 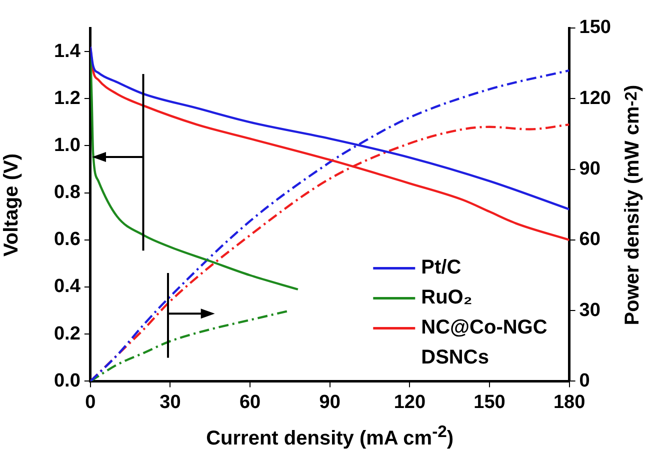 What do you see at coordinates (589, 310) in the screenshot?
I see `y2-tick-label: 30` at bounding box center [589, 310].